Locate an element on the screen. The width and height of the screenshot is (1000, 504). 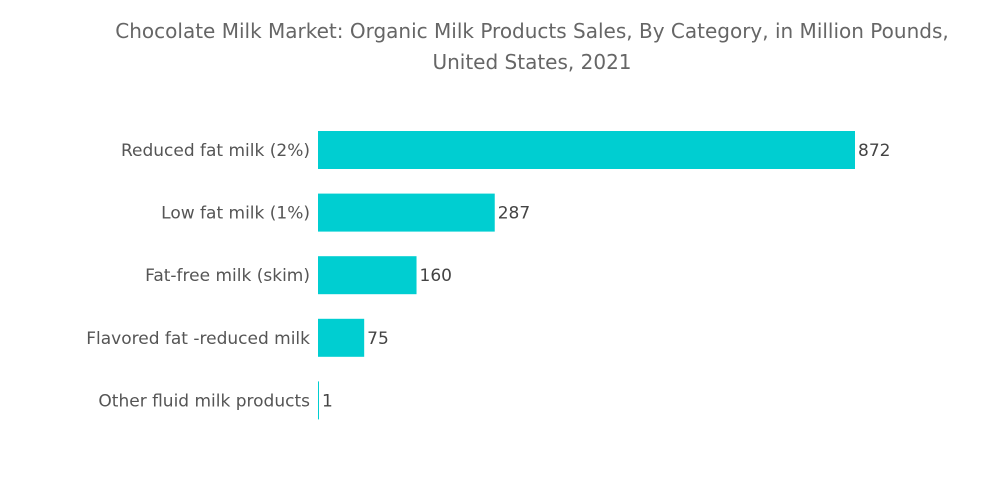
chart-title-line-2: United States, 2021 is located at coordinates (531, 62).